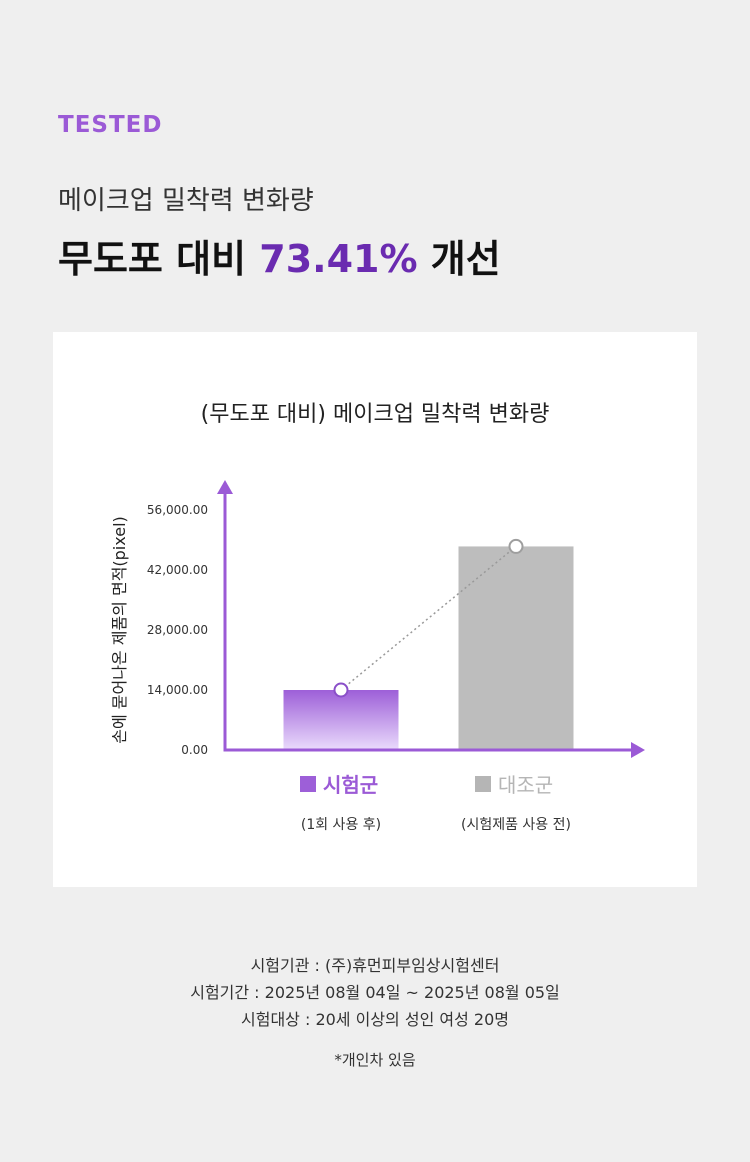 This screenshot has width=750, height=1162. What do you see at coordinates (194, 750) in the screenshot?
I see `y-tick-label: 0.00` at bounding box center [194, 750].